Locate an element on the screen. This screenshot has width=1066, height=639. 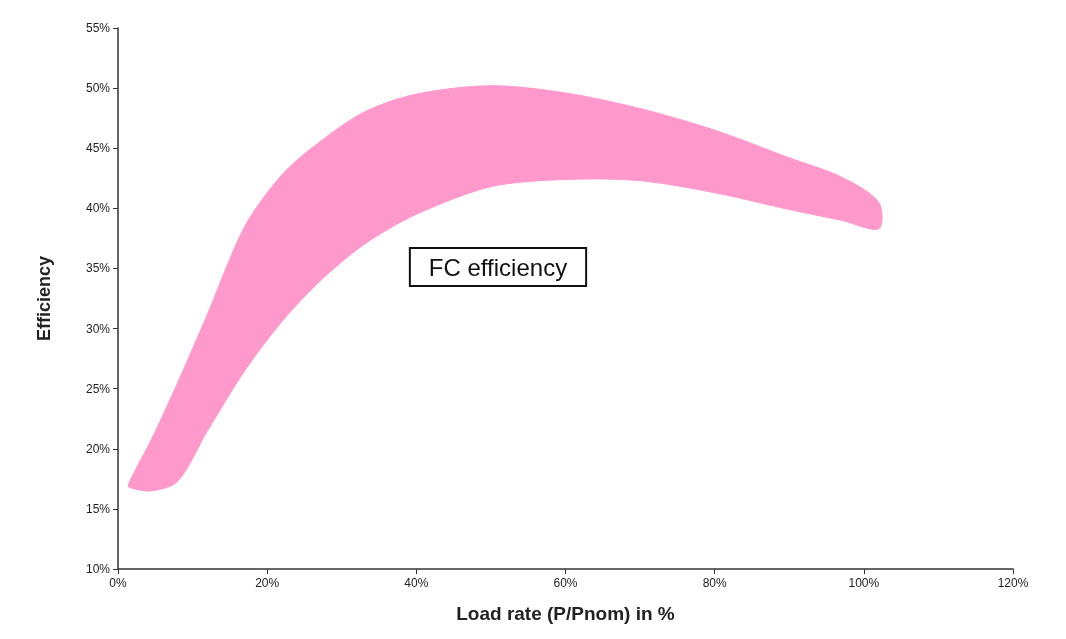
x-axis-title: Load rate (P/Pnom) in % is located at coordinates (565, 613).